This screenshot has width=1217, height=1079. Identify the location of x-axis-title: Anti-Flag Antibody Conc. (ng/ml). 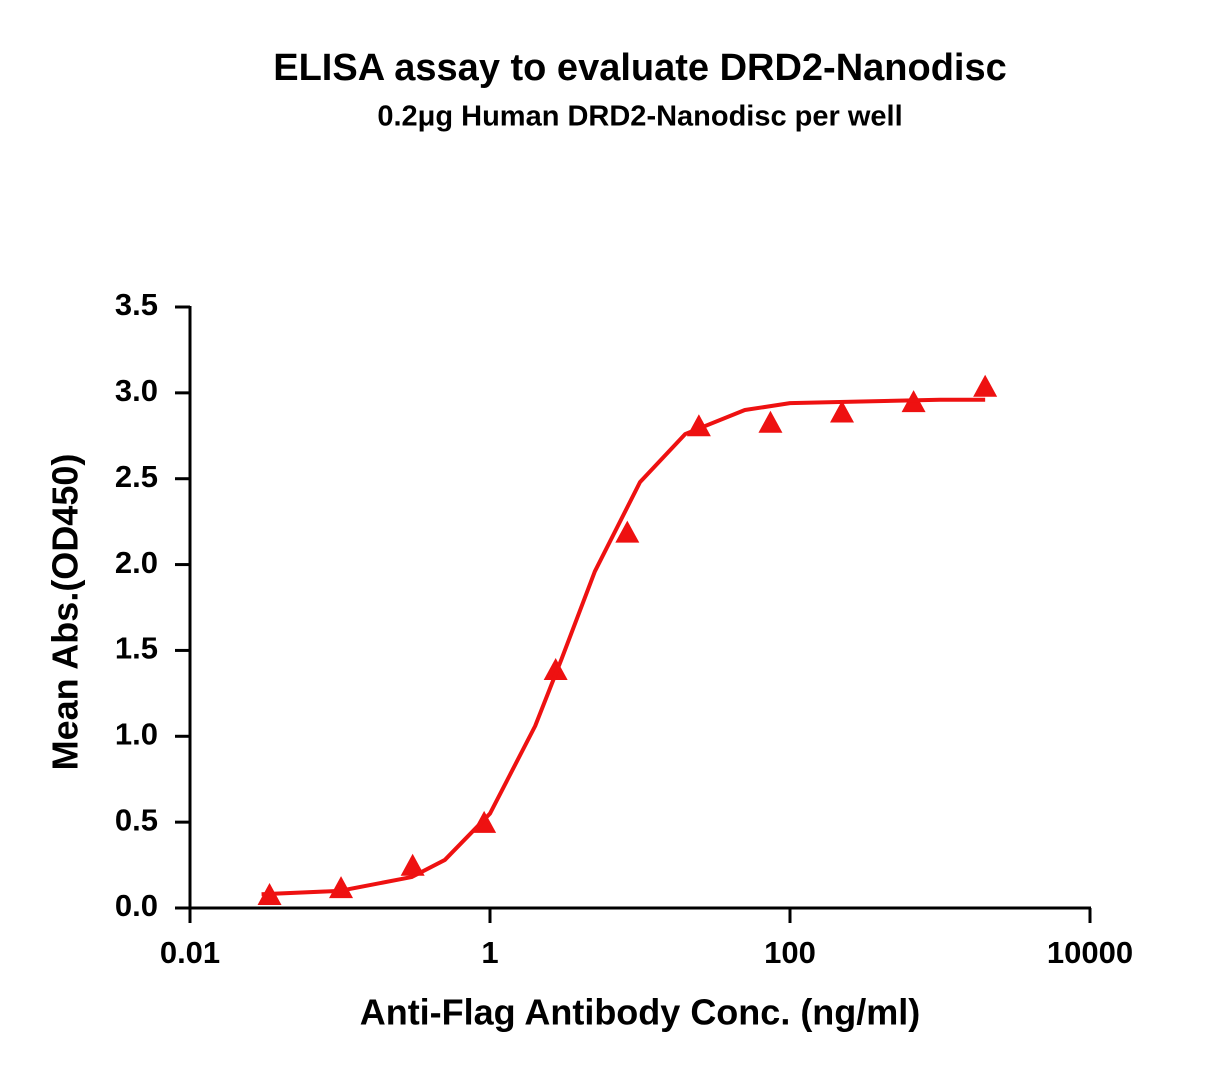
(640, 1012).